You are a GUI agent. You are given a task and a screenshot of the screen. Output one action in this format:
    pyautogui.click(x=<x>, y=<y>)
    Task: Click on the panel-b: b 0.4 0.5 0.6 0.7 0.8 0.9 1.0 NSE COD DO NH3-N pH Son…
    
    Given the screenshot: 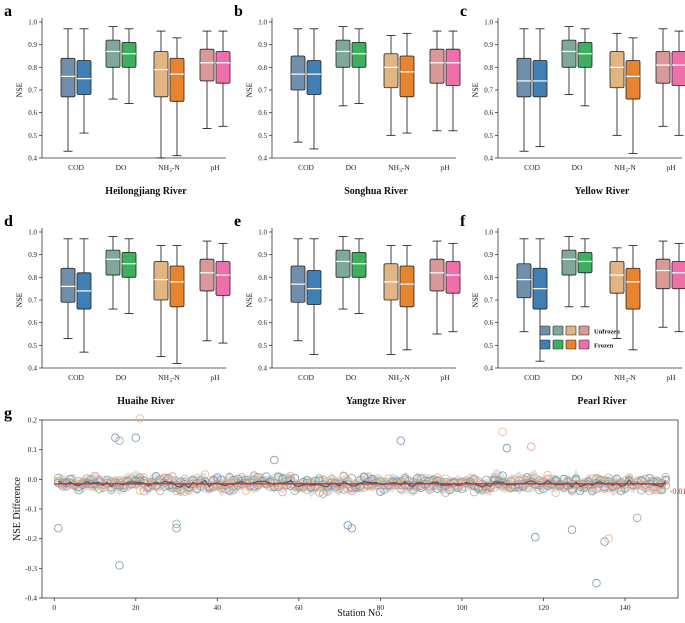 What is the action you would take?
    pyautogui.click(x=347, y=100)
    